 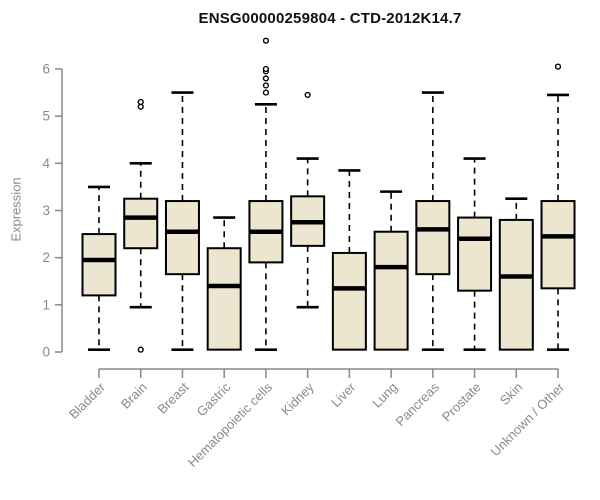 I want to click on y-tick-label: 3, so click(x=46, y=210).